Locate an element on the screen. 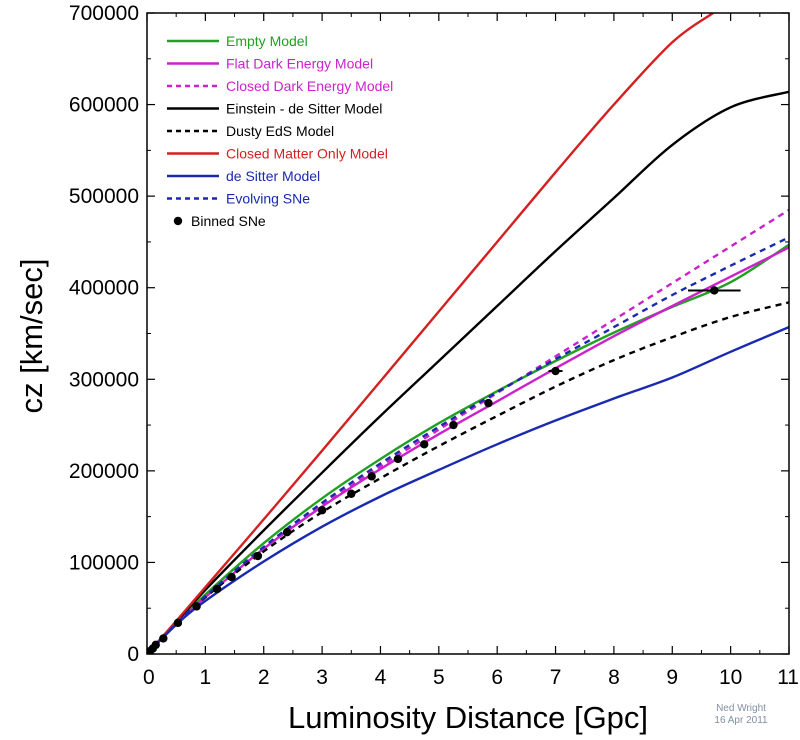 This screenshot has height=740, width=800. legend-label-closed-matter-only-model: Closed Matter Only Model is located at coordinates (307, 154).